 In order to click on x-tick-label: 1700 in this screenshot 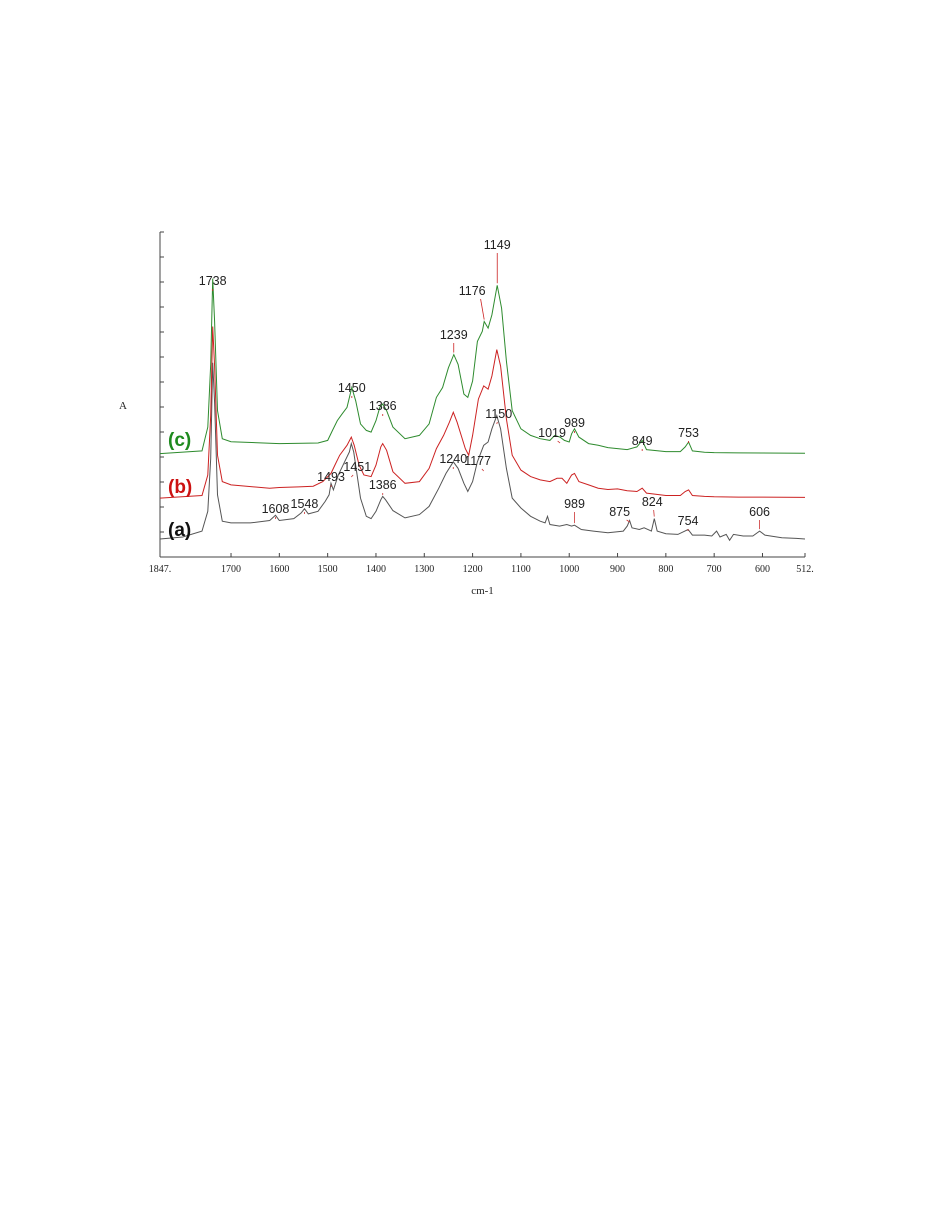, I will do `click(231, 569)`.